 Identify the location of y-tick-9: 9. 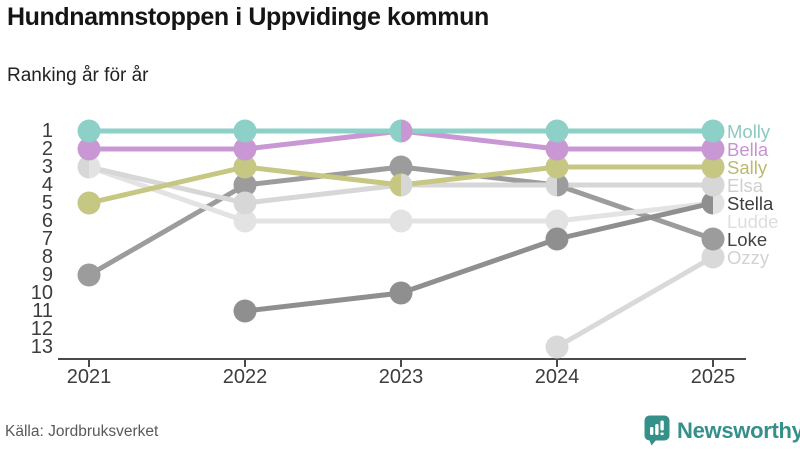
(47, 275).